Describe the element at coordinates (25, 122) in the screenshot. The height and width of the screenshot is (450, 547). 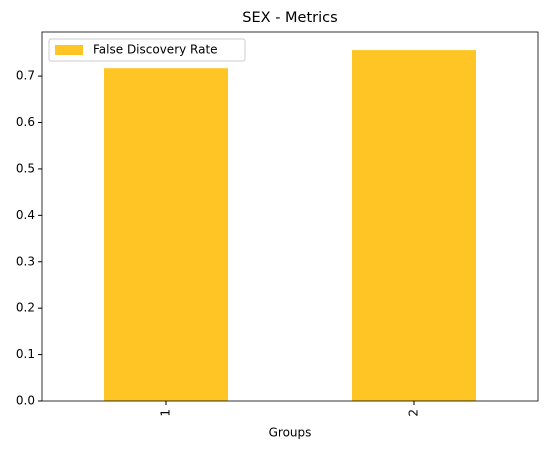
I see `y-tick-label: 0.6` at that location.